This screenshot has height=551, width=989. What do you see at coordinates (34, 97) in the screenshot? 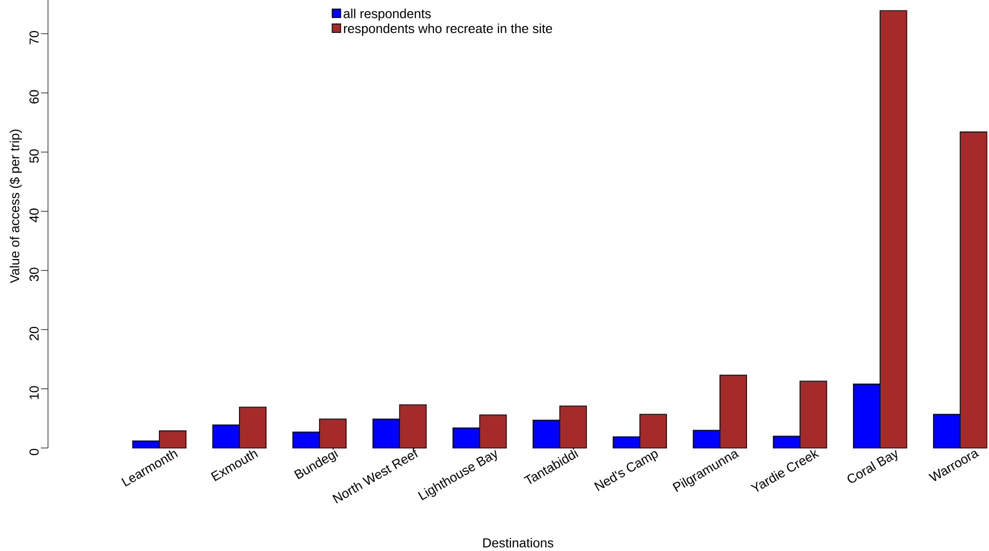
I see `y-tick-label: 60` at bounding box center [34, 97].